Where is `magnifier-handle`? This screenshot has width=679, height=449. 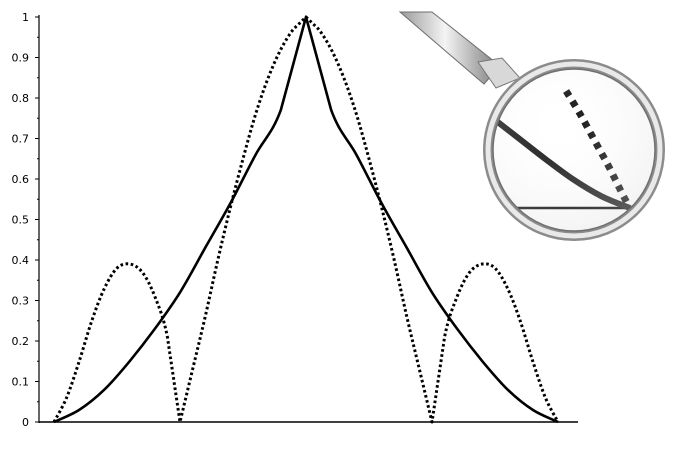
magnifier-handle is located at coordinates (459, 50).